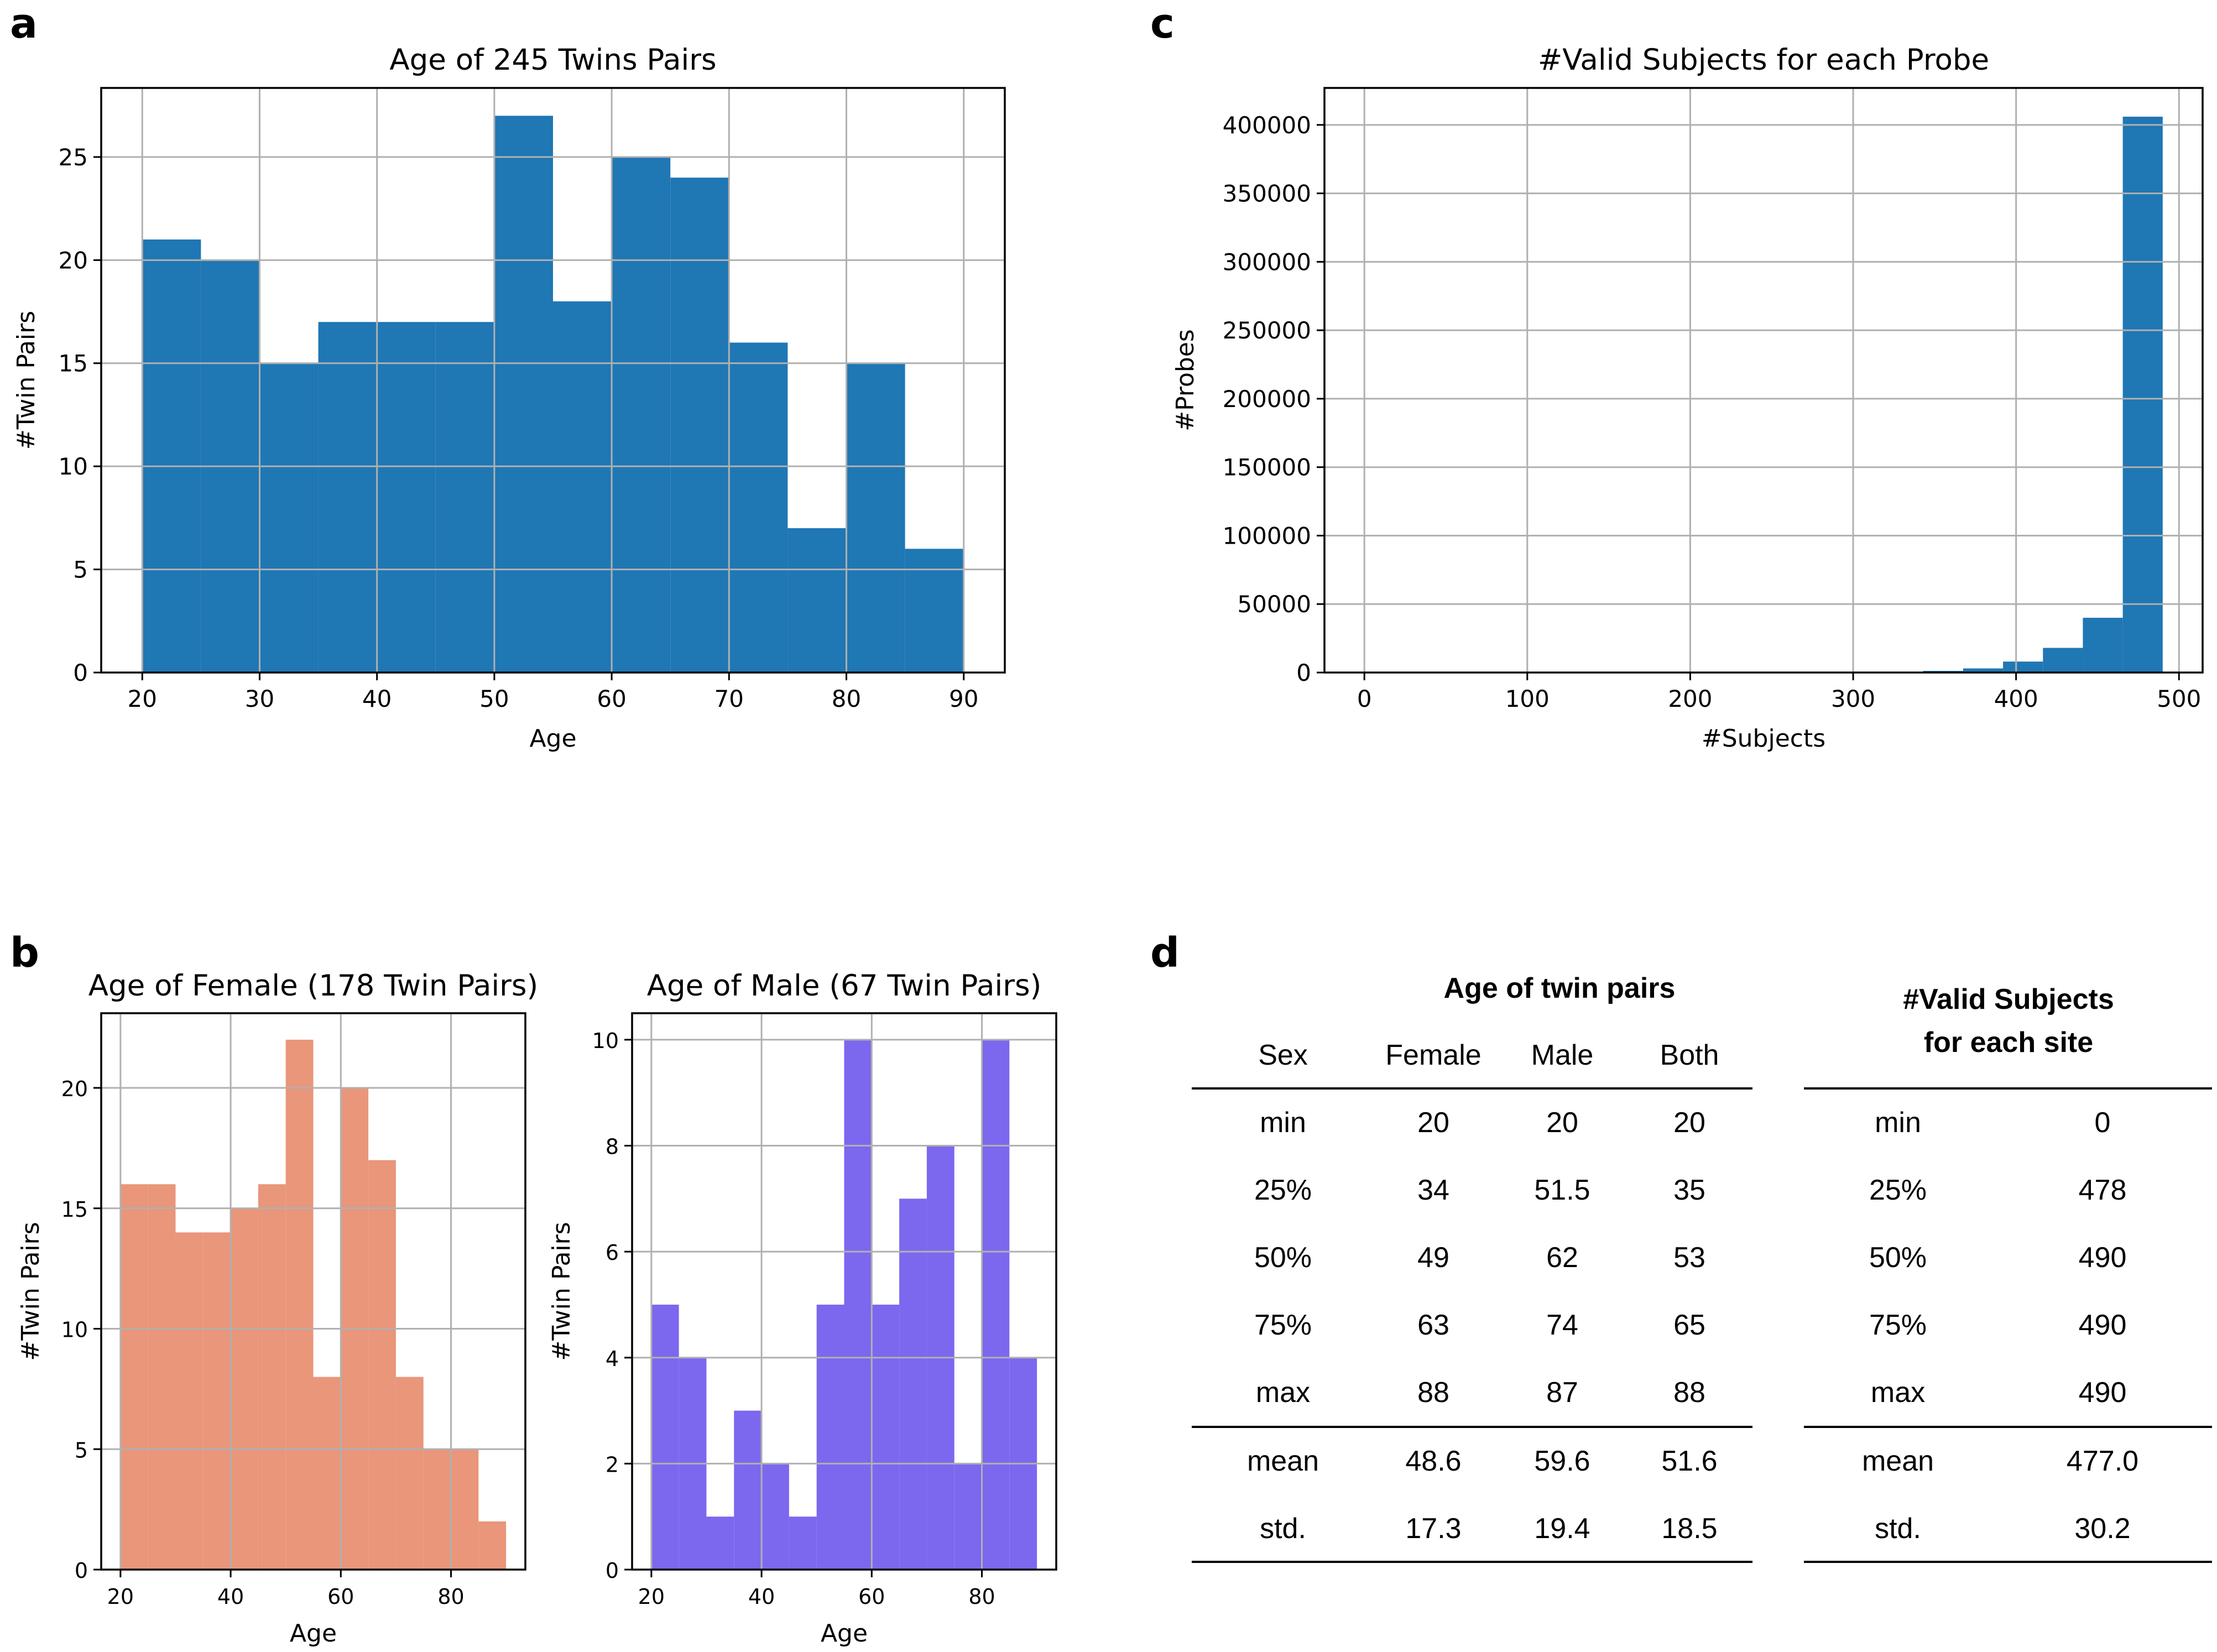 The width and height of the screenshot is (2217, 1652). I want to click on table-row-3-both: 65, so click(1689, 1325).